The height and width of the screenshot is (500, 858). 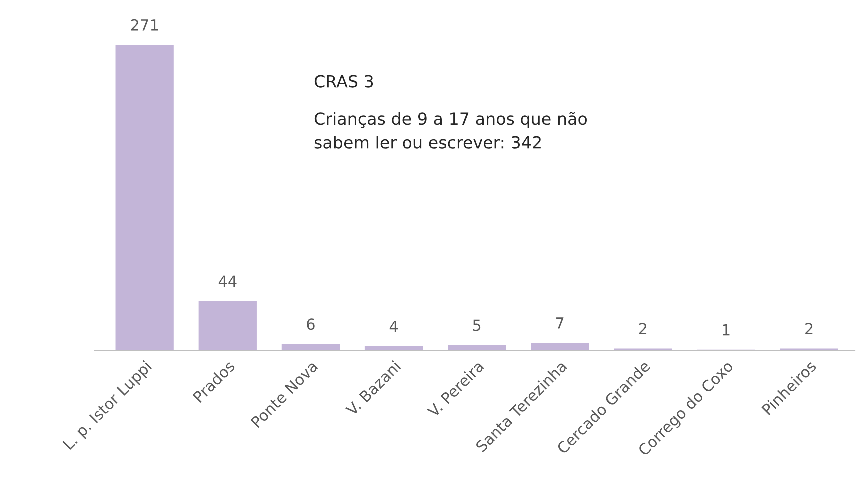 What do you see at coordinates (451, 130) in the screenshot?
I see `text: Crianças de 9 a 17 anos que não sabem ler ou escrever: 342` at bounding box center [451, 130].